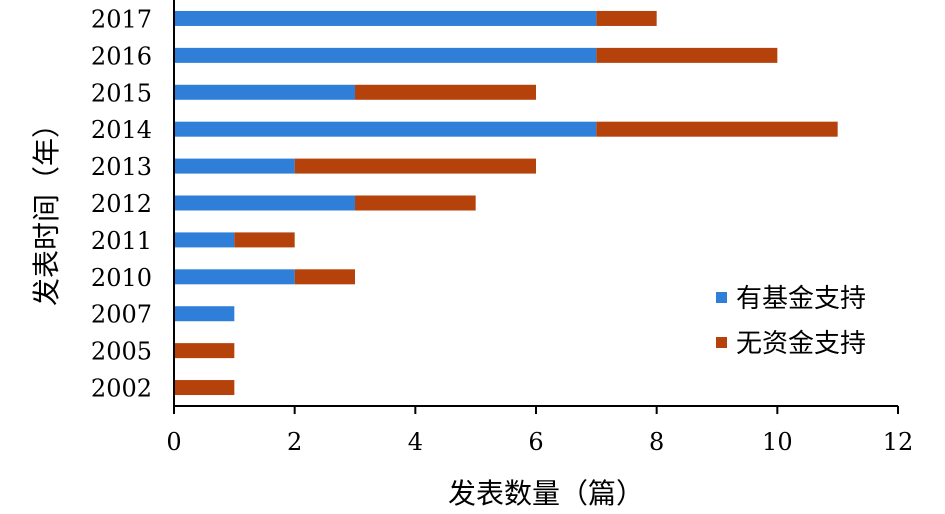  What do you see at coordinates (204, 351) in the screenshot?
I see `bar-unfunded-2005` at bounding box center [204, 351].